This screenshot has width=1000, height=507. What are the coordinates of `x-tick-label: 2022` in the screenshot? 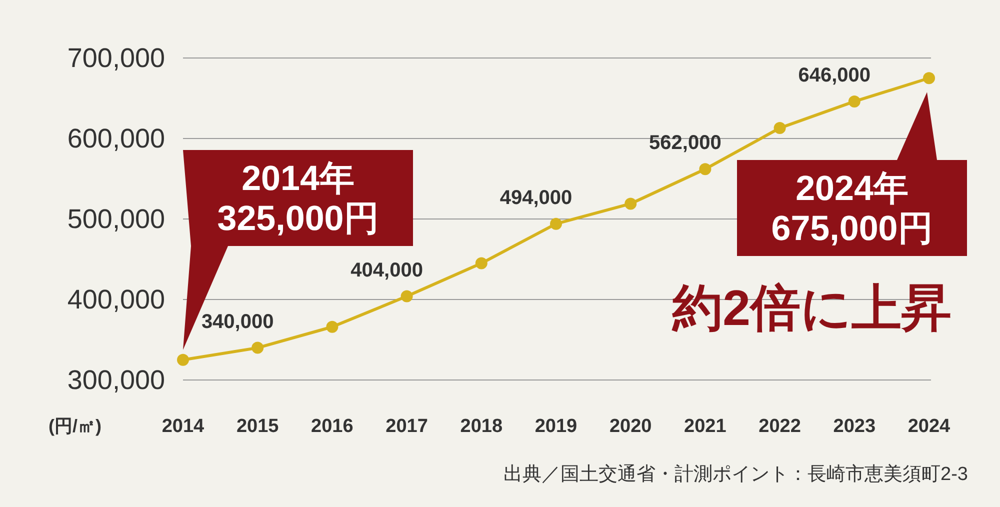 It's located at (779, 426).